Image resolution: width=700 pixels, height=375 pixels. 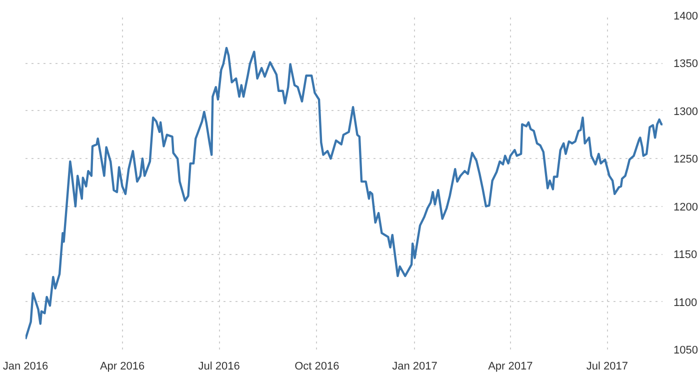 What do you see at coordinates (686, 112) in the screenshot?
I see `y-tick-label: 1300` at bounding box center [686, 112].